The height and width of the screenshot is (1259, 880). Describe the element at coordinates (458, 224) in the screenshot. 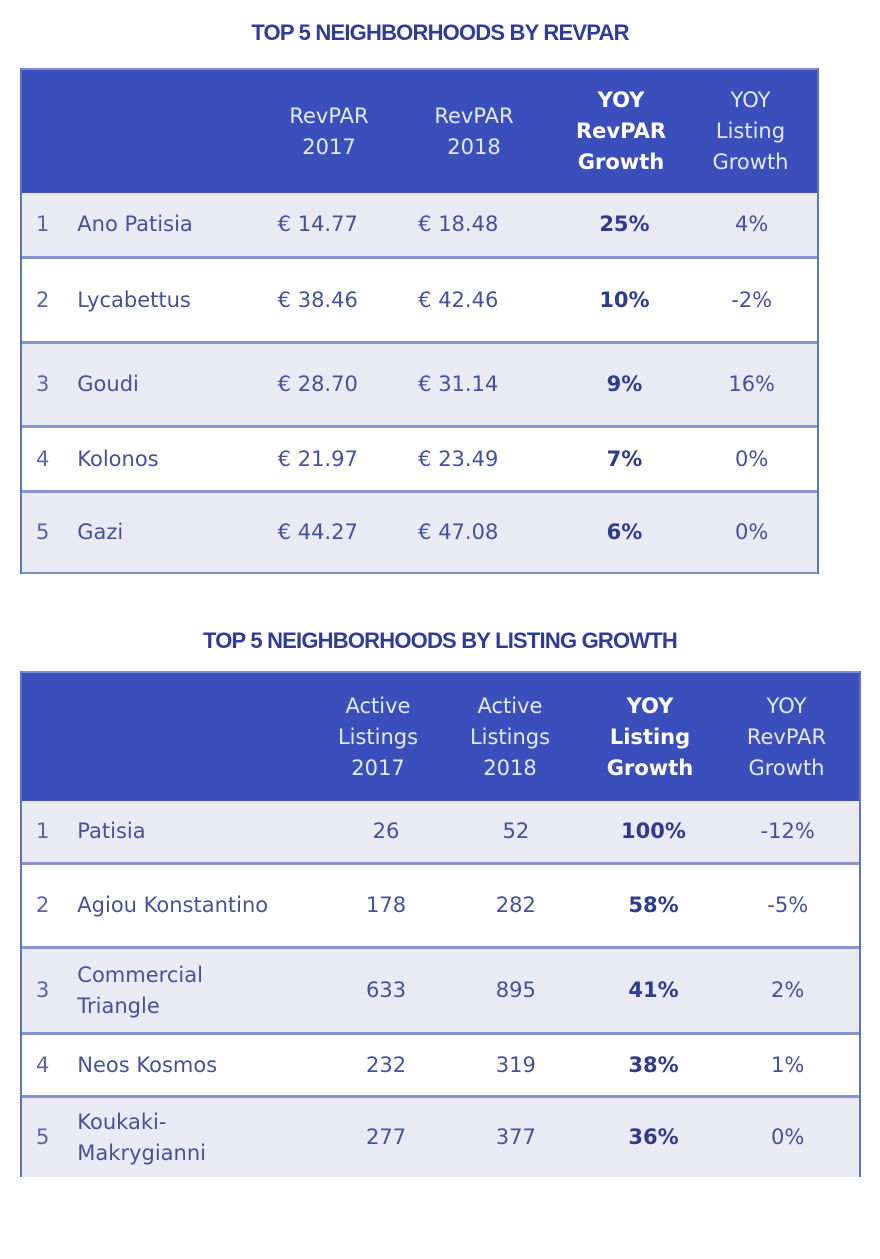

I see `revpar-2018-cell: € 18.48` at that location.